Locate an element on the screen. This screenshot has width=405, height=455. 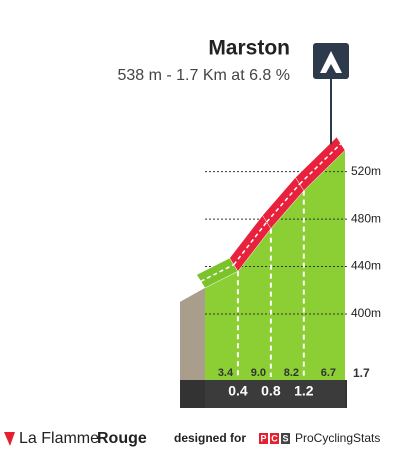
x-tick-label: 1.2 is located at coordinates (304, 391).